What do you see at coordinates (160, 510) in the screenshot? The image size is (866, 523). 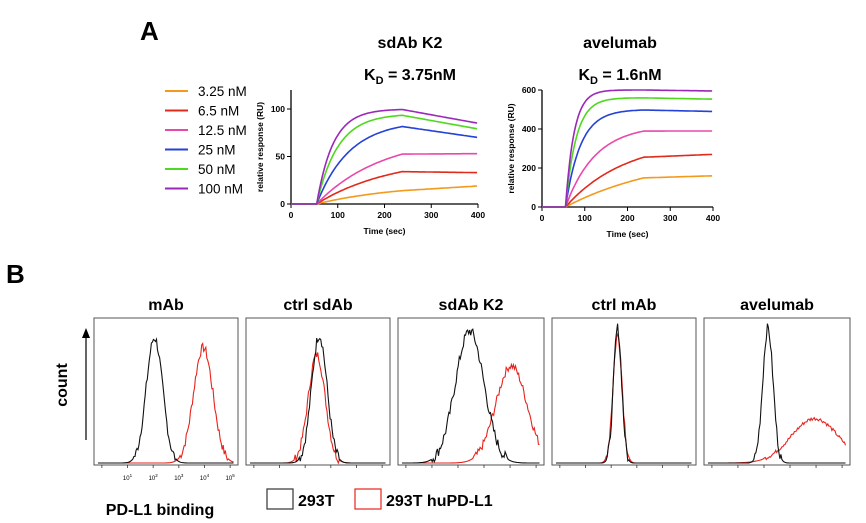 I see `pd-l1-binding-label: PD-L1 binding` at bounding box center [160, 510].